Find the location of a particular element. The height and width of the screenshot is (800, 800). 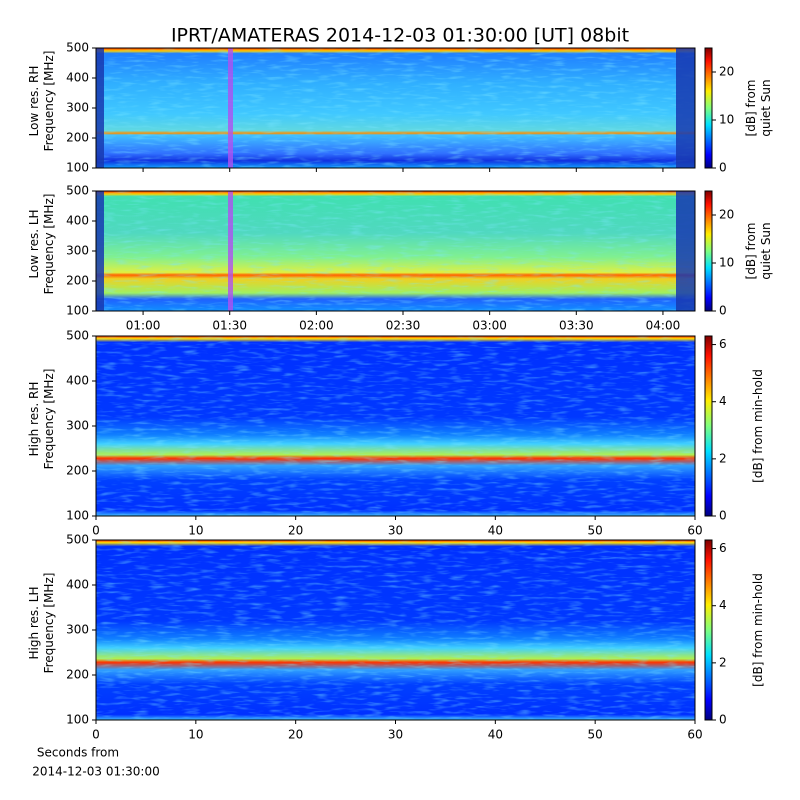

x-axis-label: 2014-12-03 01:30:00 is located at coordinates (95, 772).